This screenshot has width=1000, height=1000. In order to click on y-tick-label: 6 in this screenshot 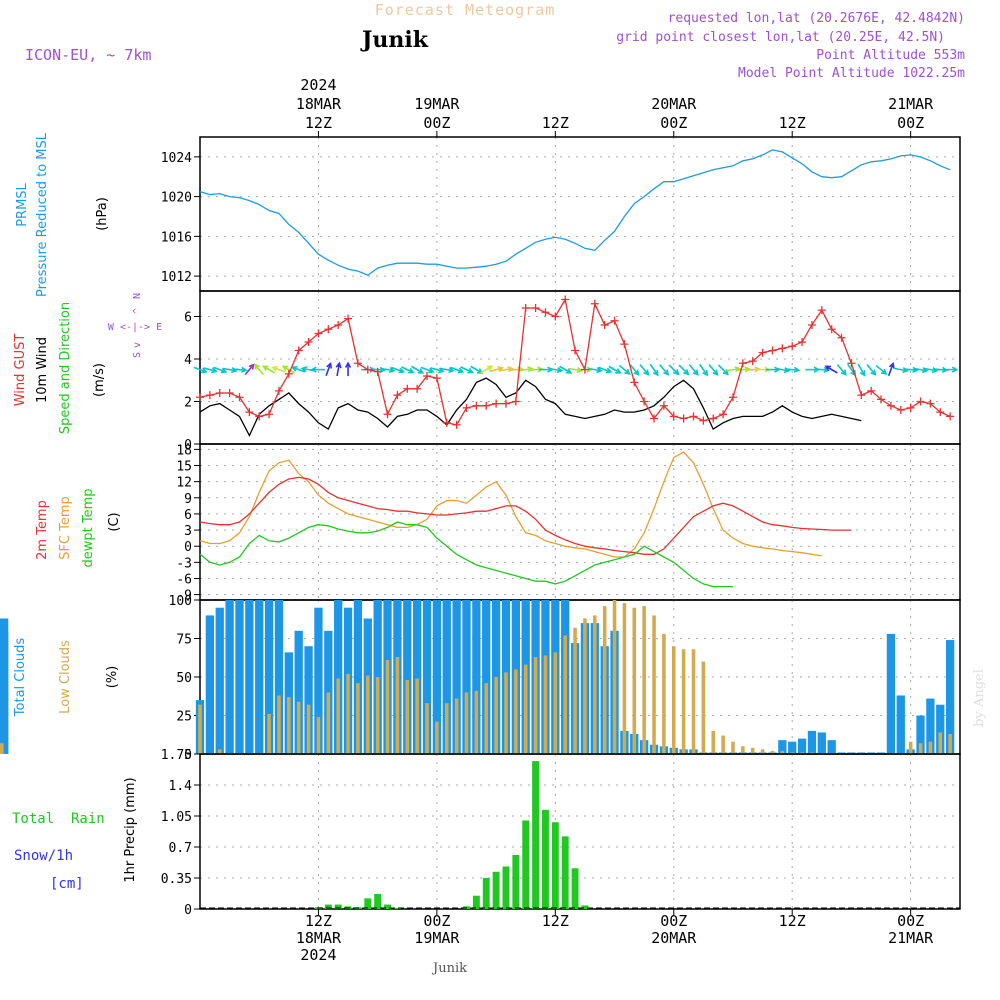, I will do `click(188, 318)`.